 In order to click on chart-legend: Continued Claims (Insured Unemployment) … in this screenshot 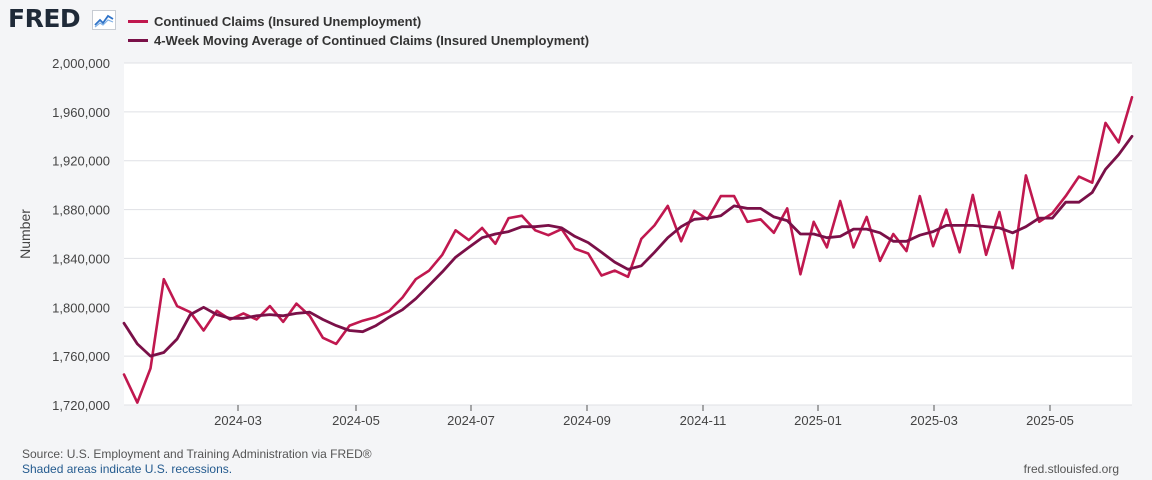, I will do `click(358, 31)`.